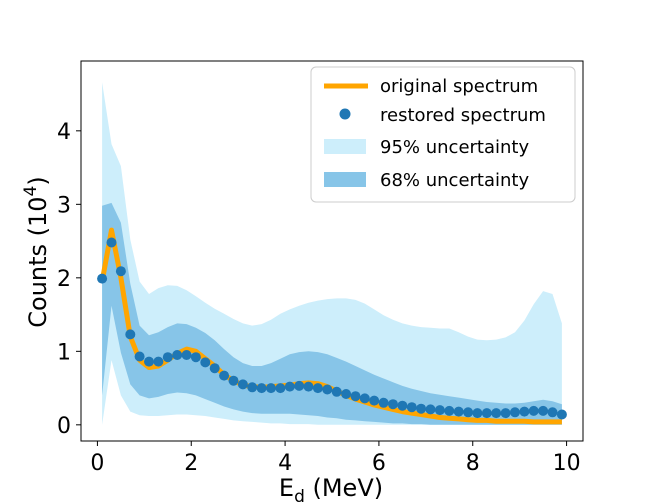 Image resolution: width=648 pixels, height=504 pixels. Describe the element at coordinates (36, 252) in the screenshot. I see `y-axis-label: Counts (104)` at that location.